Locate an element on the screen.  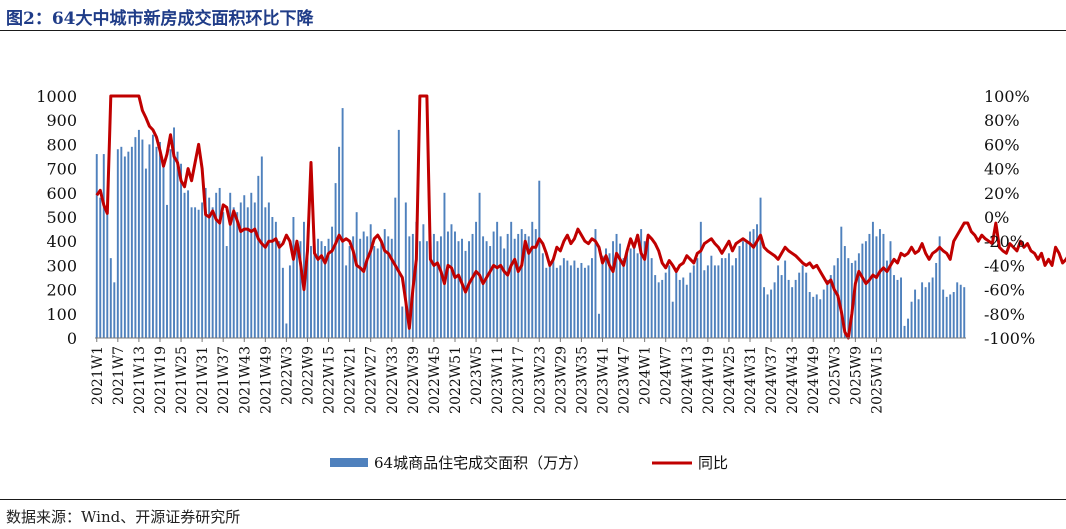
x-tick-label: 2025W9 is located at coordinates (856, 375).